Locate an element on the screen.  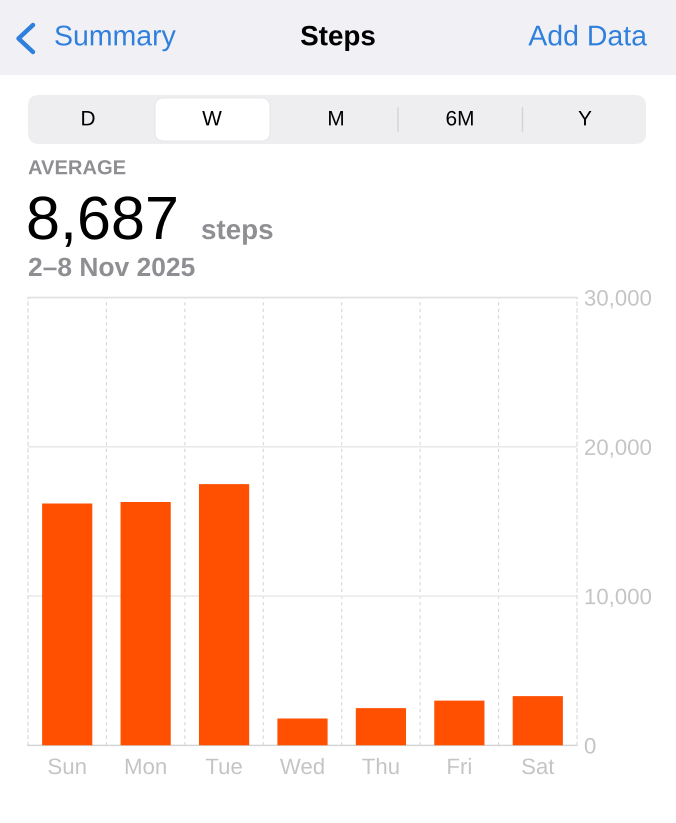
text: M is located at coordinates (336, 118).